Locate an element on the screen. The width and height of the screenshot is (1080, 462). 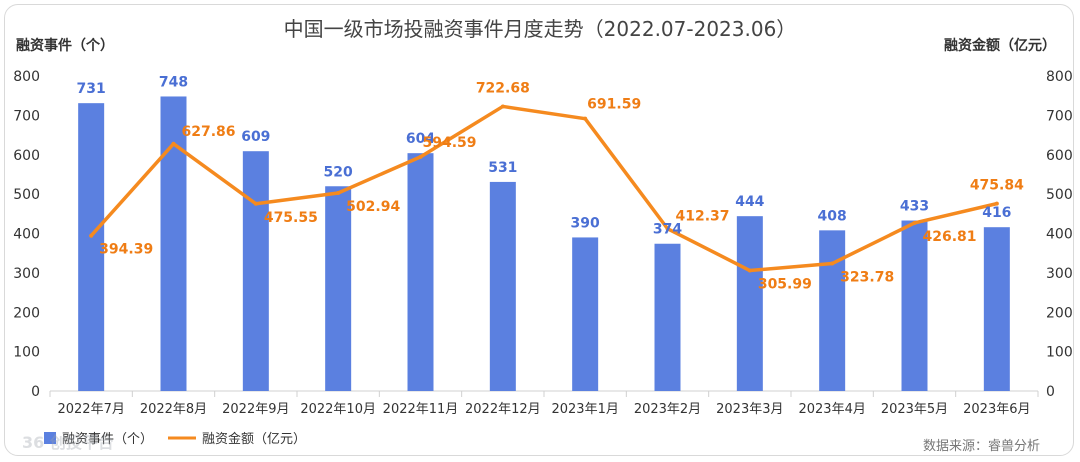
x-tick-label: 2023年4月 is located at coordinates (831, 409).